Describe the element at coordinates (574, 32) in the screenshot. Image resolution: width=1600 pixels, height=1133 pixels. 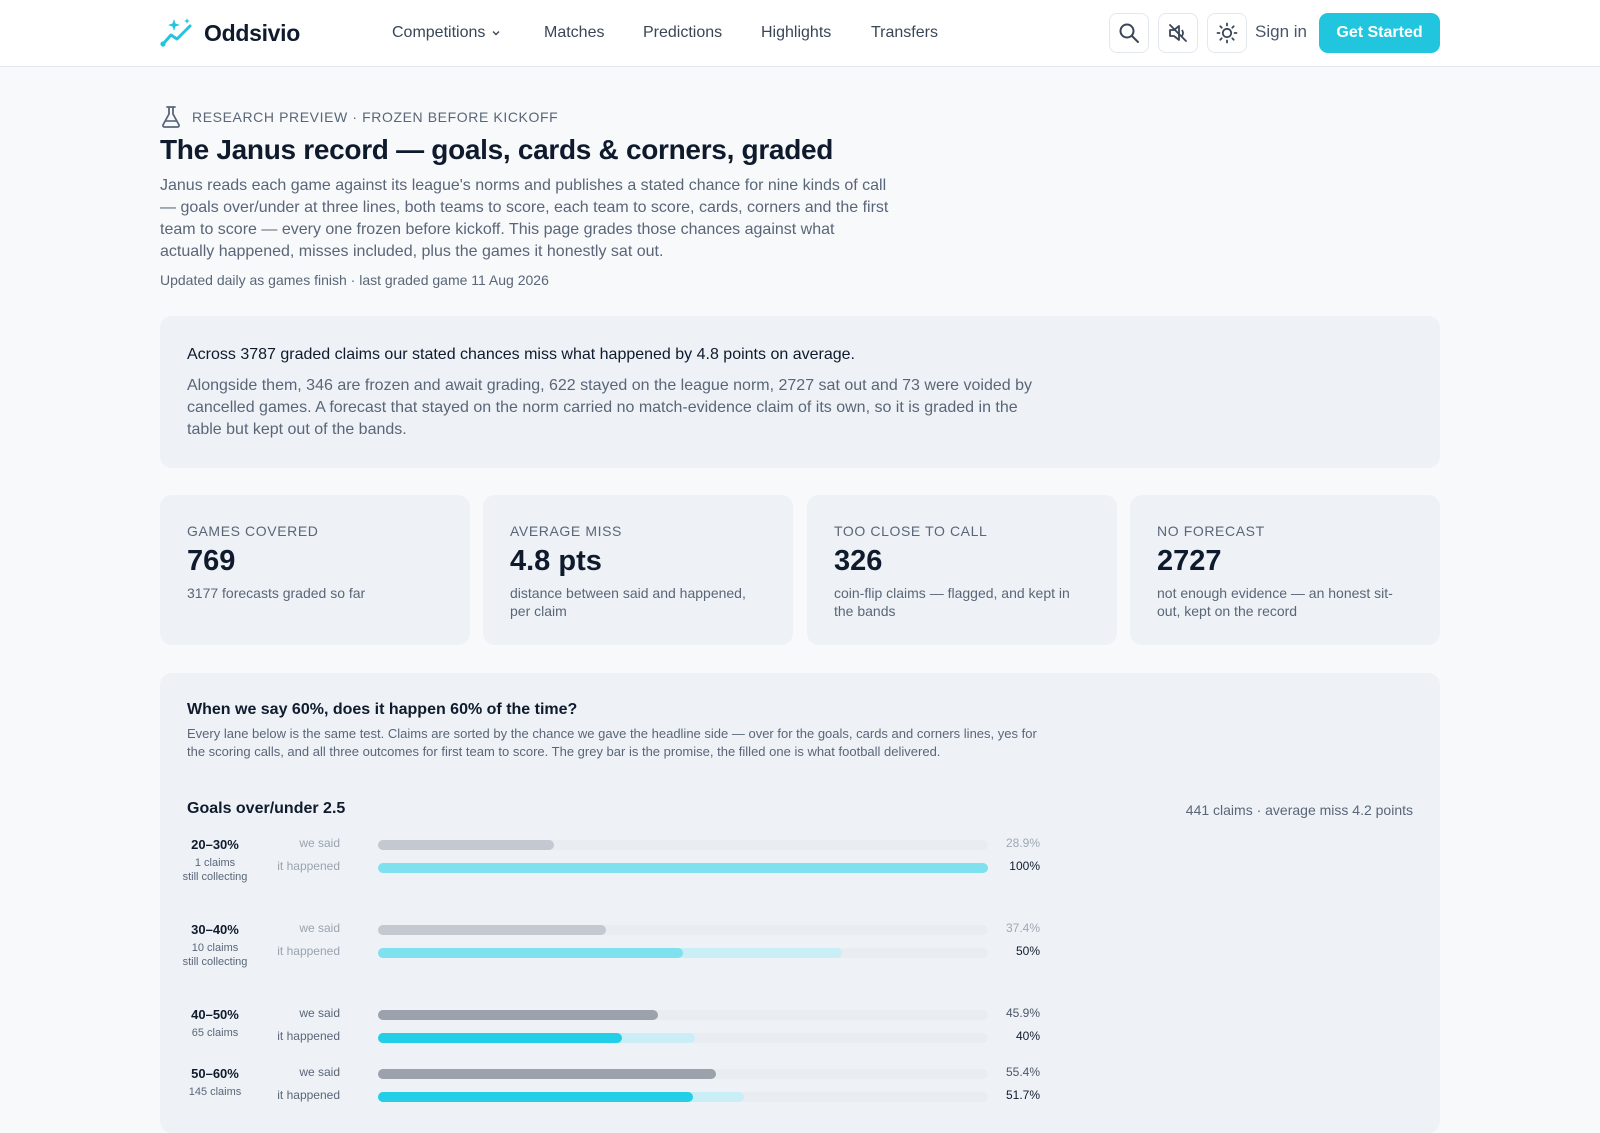
I see `nav-matches: Matches` at that location.